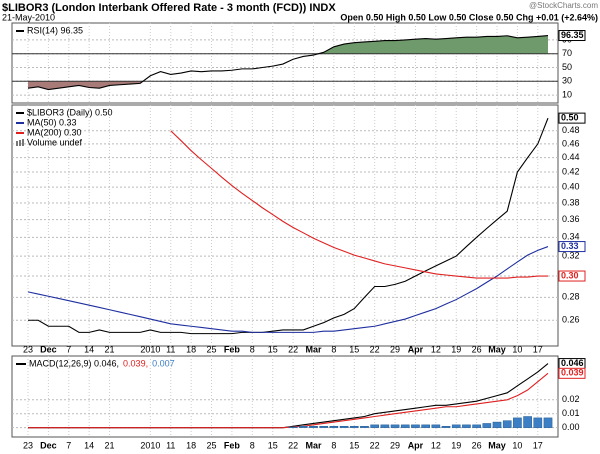  What do you see at coordinates (54, 132) in the screenshot?
I see `legend-label: MA(200) 0.30` at bounding box center [54, 132].